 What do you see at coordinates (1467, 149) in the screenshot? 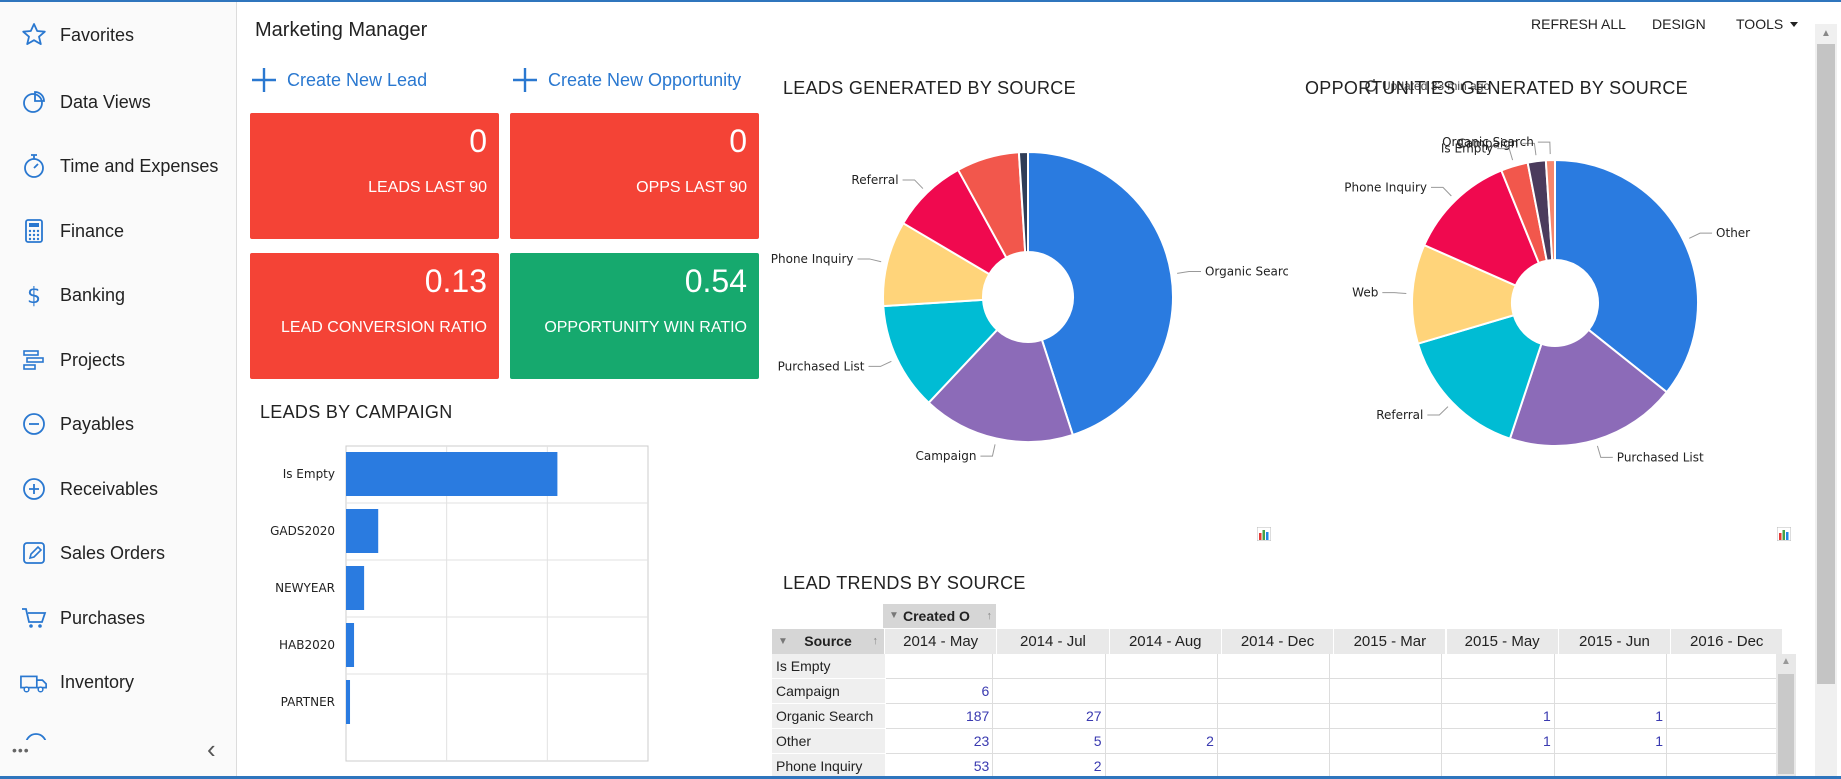
I see `slice-label: Is Empty` at bounding box center [1467, 149].